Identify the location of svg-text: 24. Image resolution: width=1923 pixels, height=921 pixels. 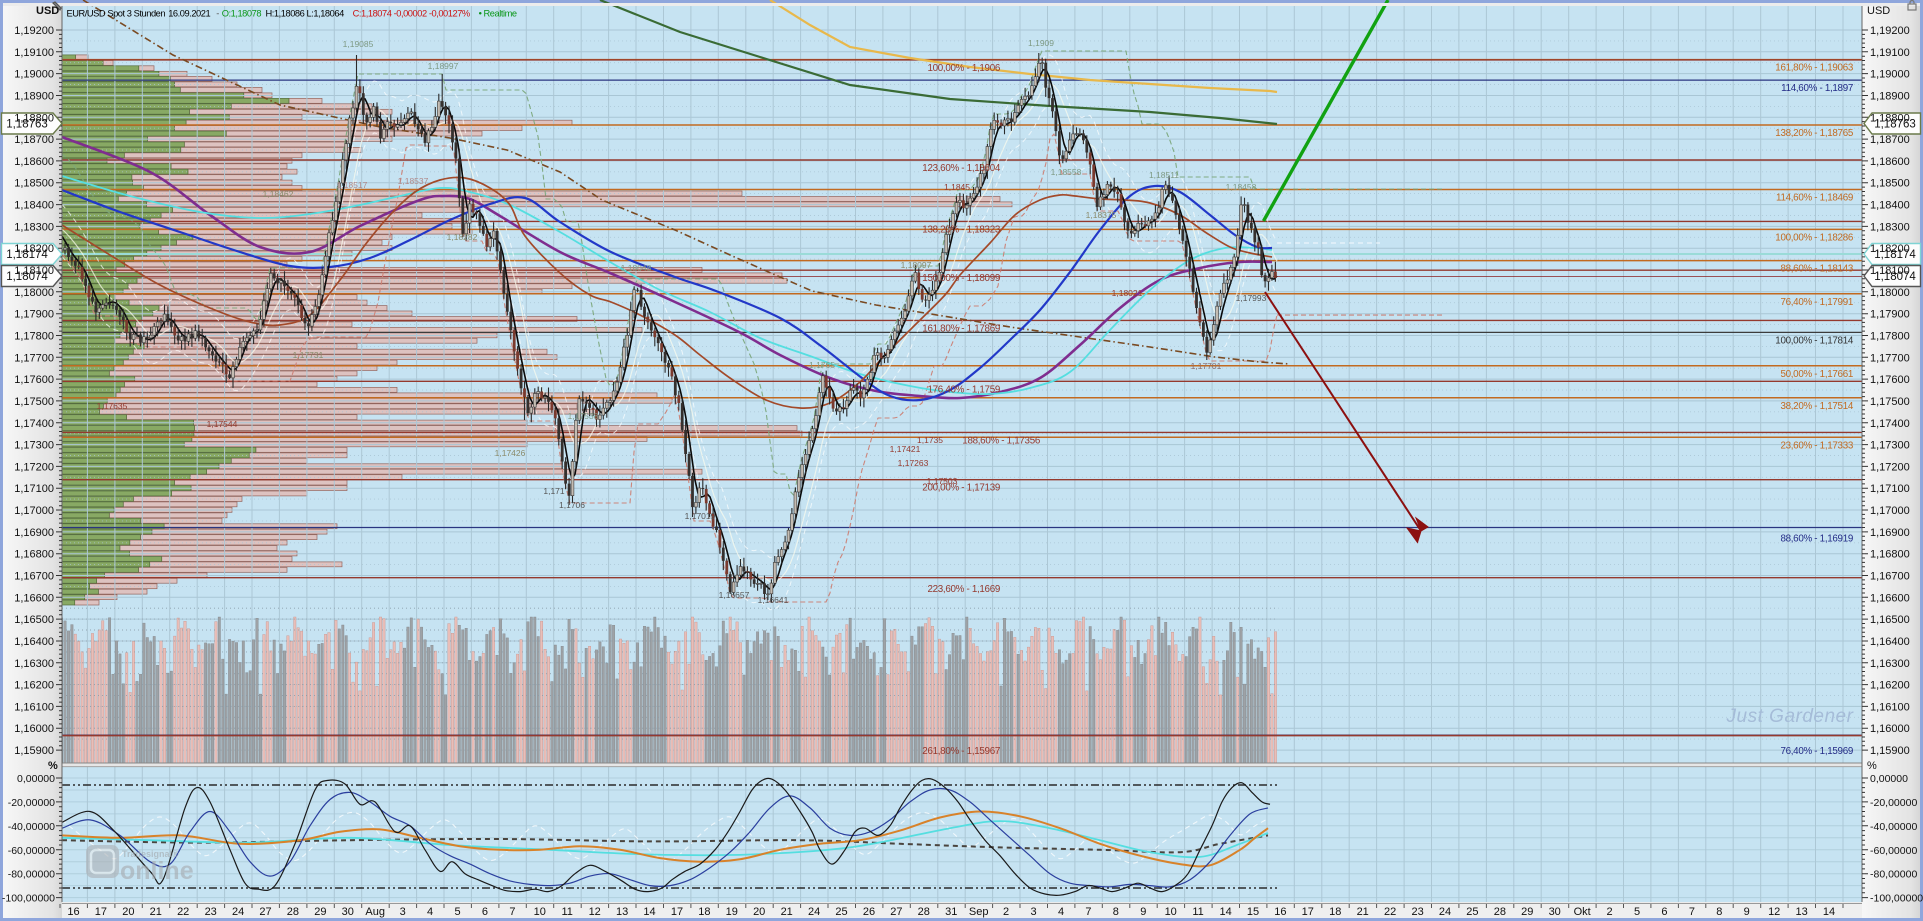
(814, 912).